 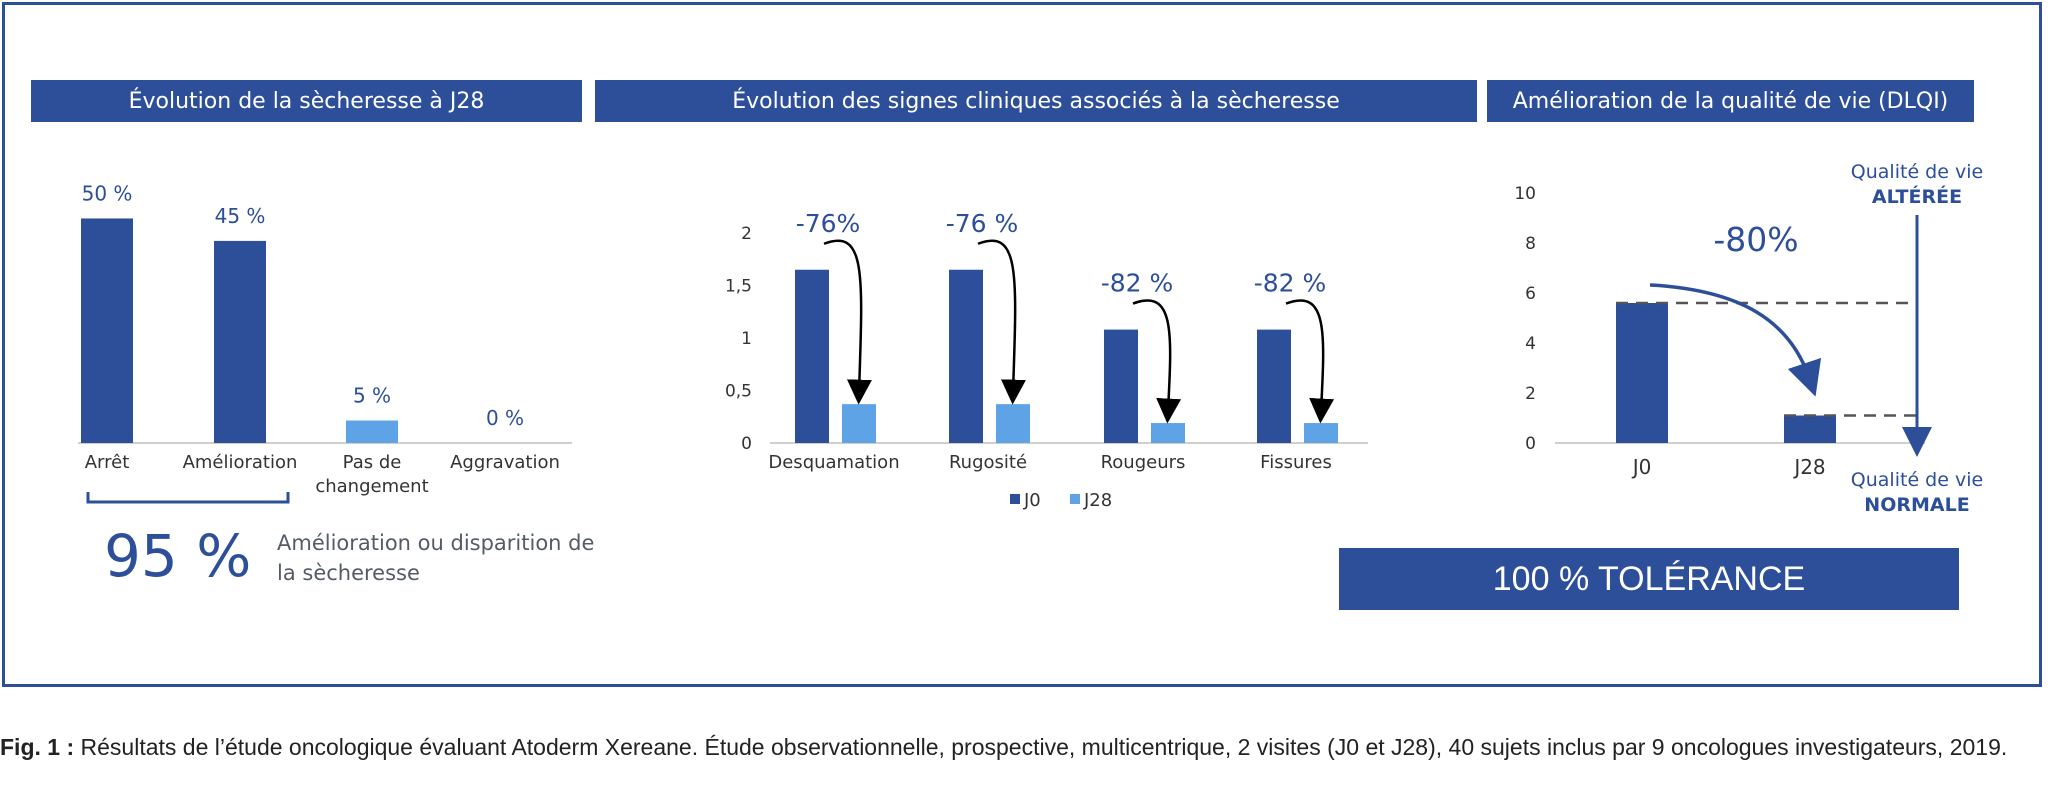 I want to click on chart1-data-label: 0 %, so click(x=505, y=418).